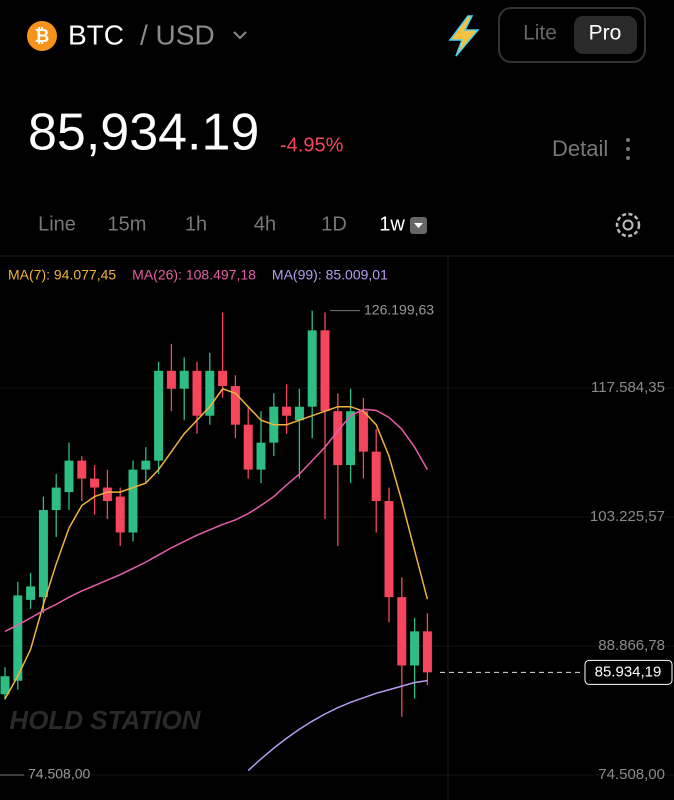 The image size is (674, 800). I want to click on last-price-box, so click(628, 672).